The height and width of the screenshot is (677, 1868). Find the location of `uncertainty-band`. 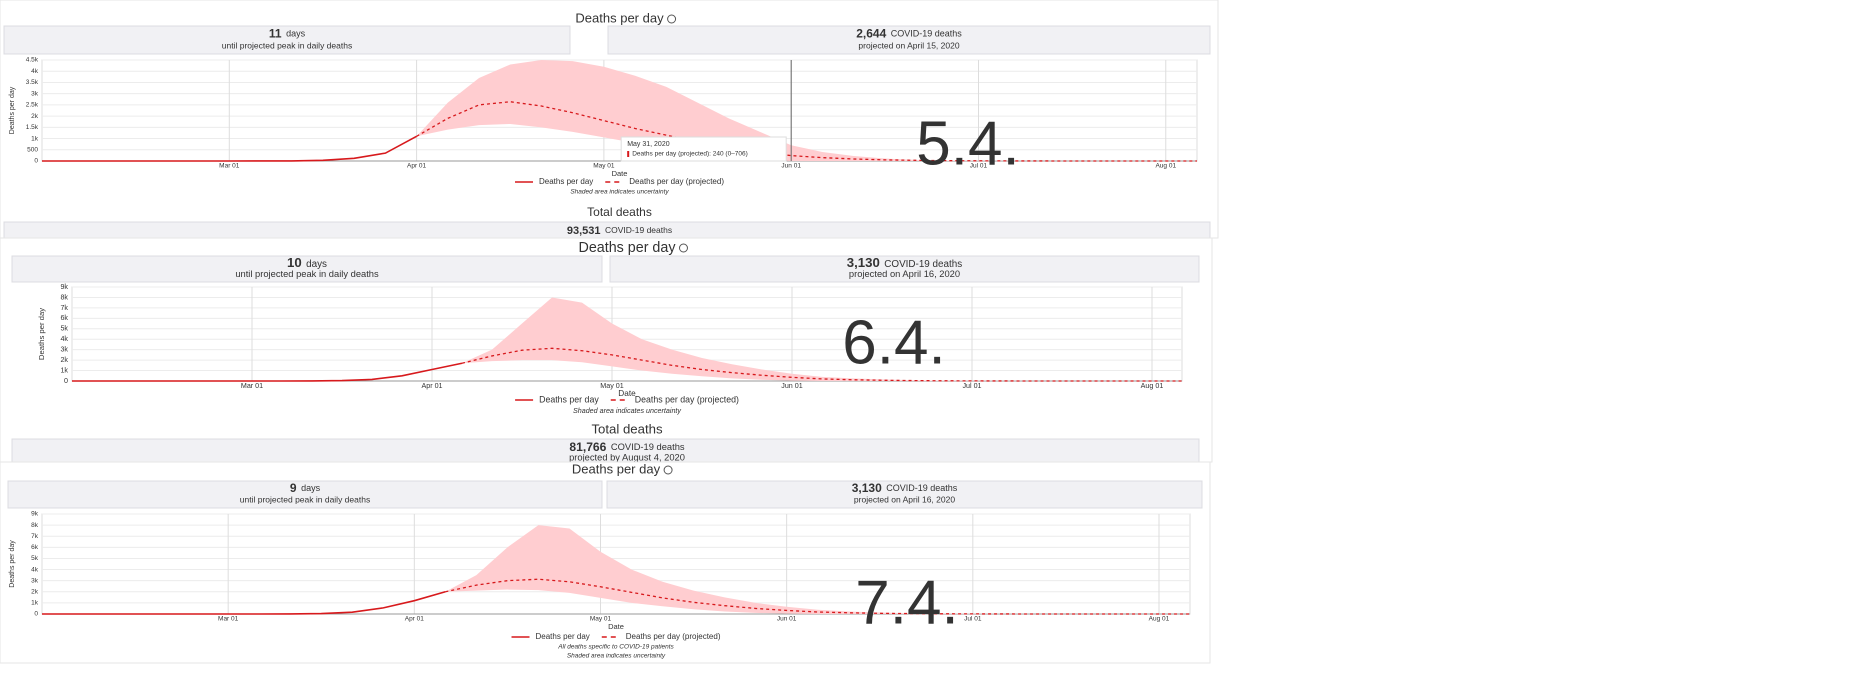

uncertainty-band is located at coordinates (806, 110).